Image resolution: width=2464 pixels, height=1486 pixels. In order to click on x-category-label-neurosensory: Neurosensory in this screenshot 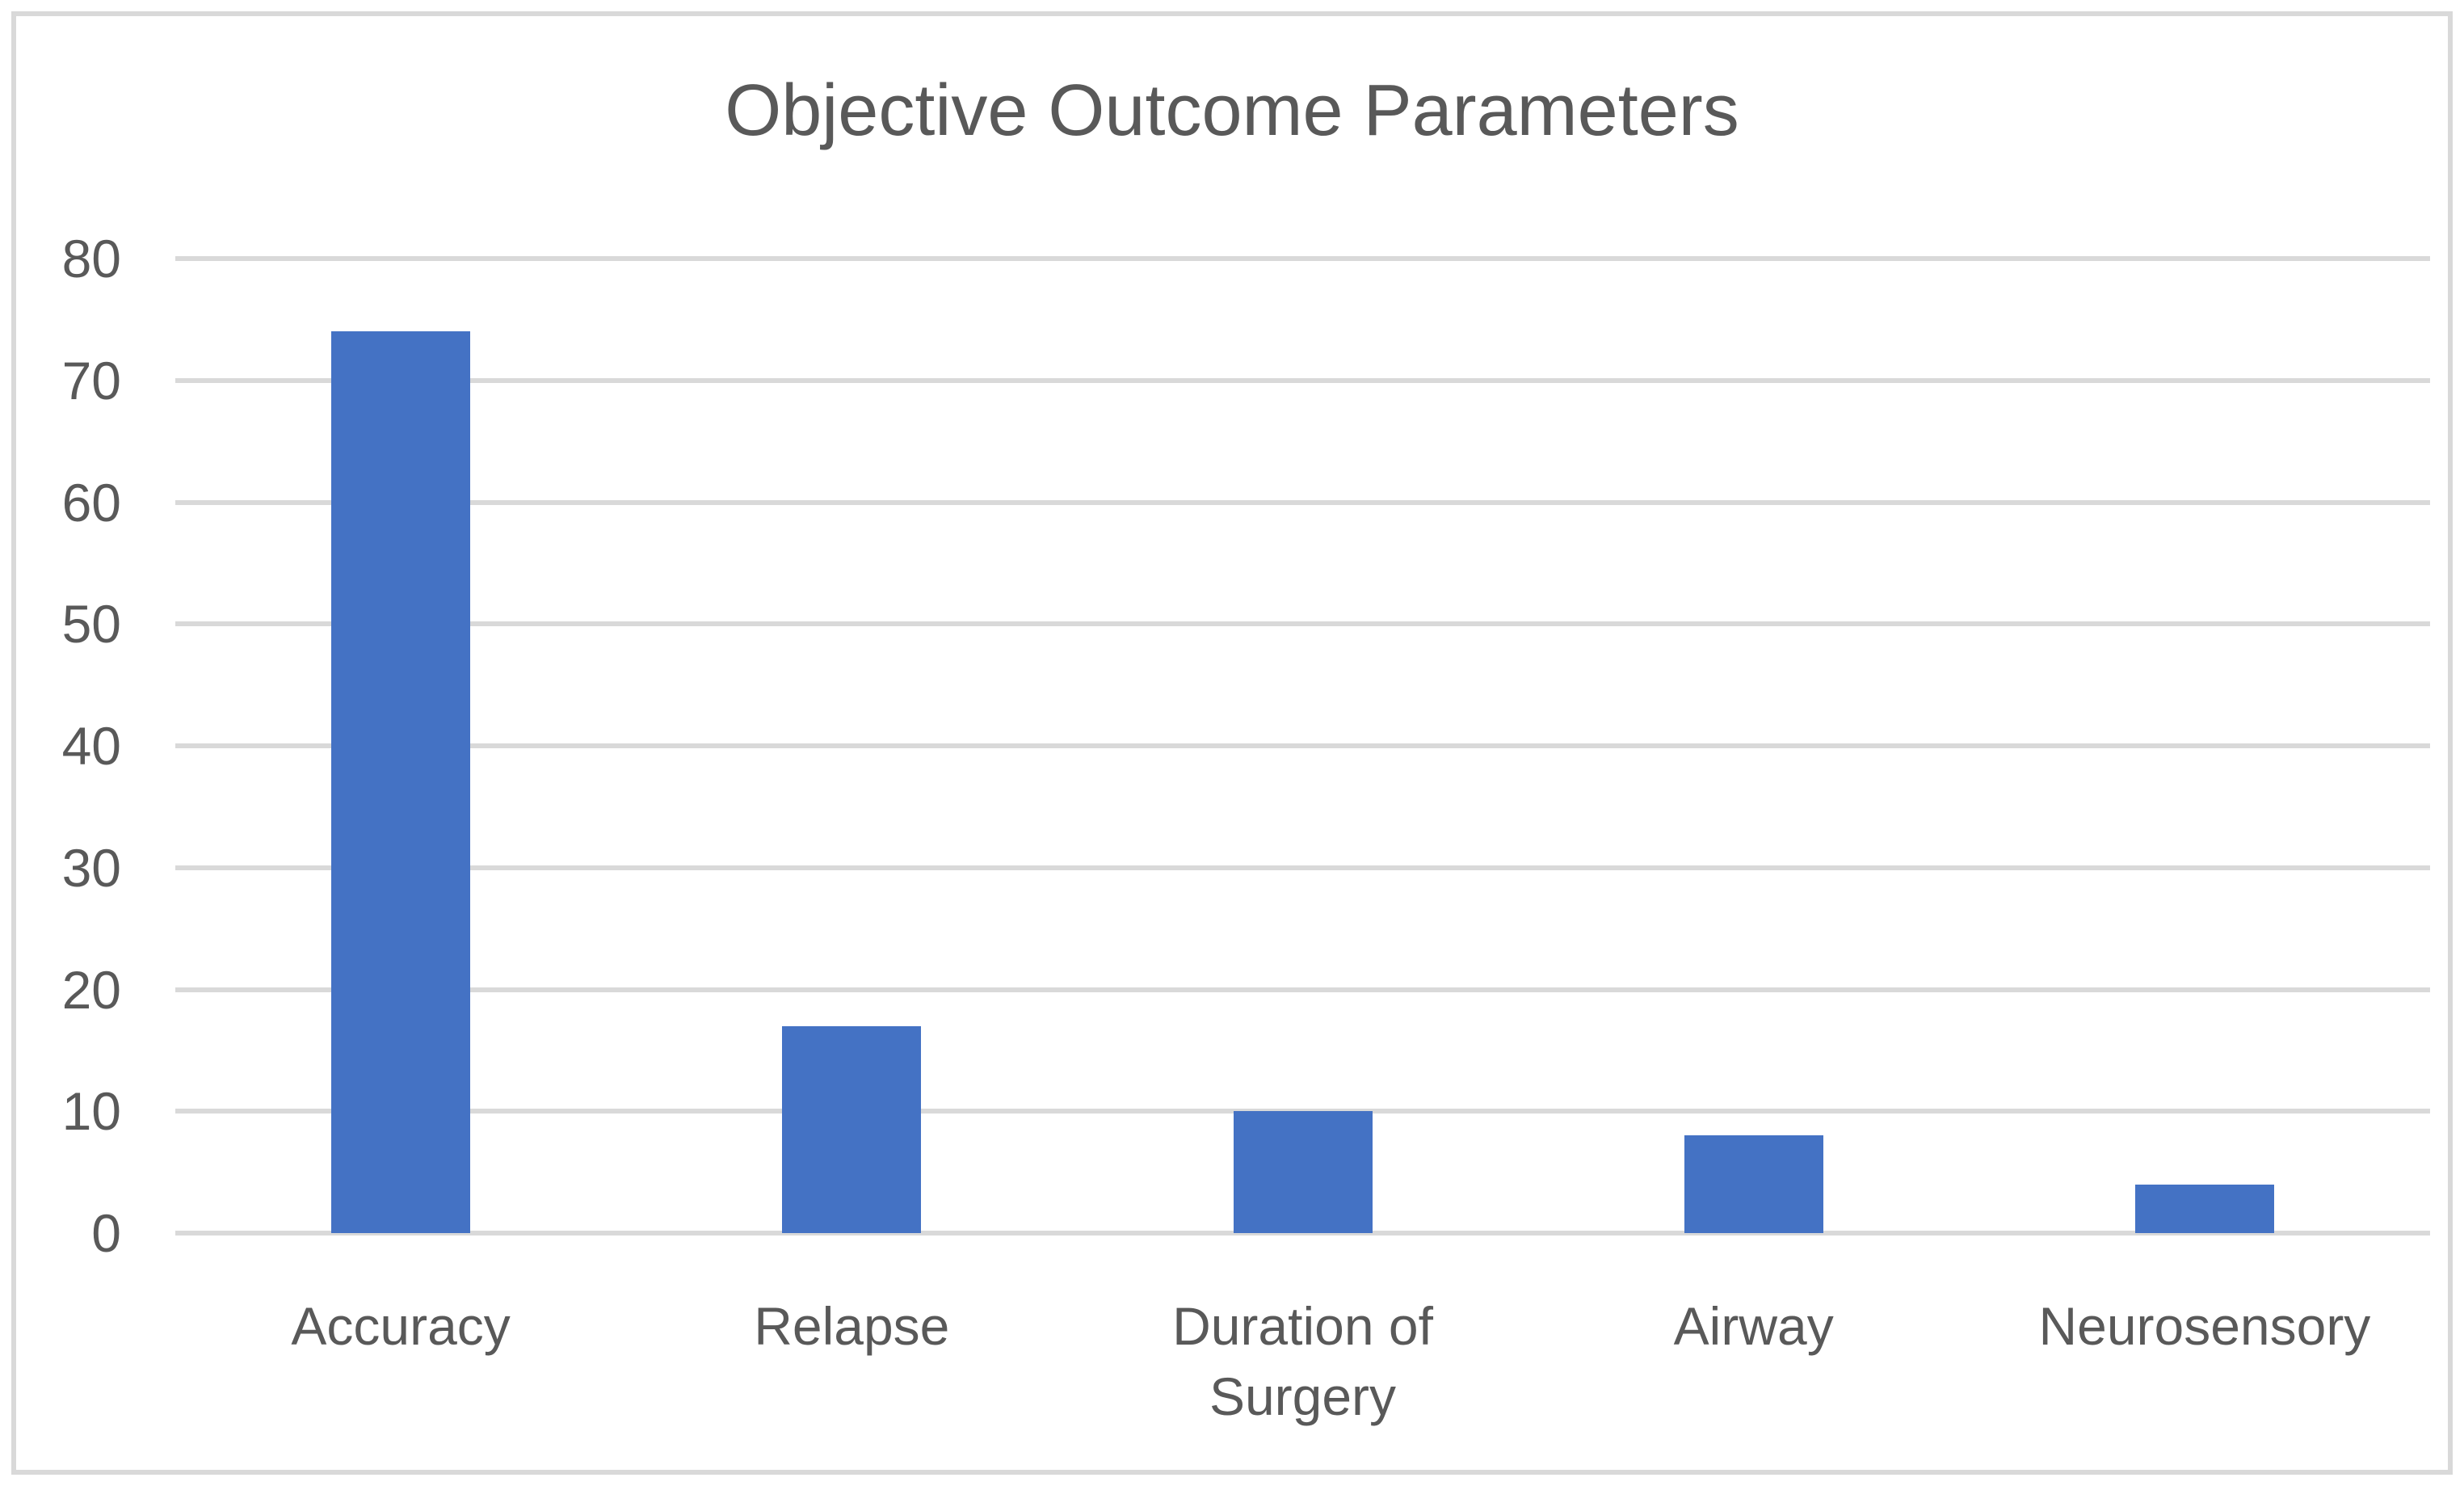, I will do `click(2204, 1326)`.